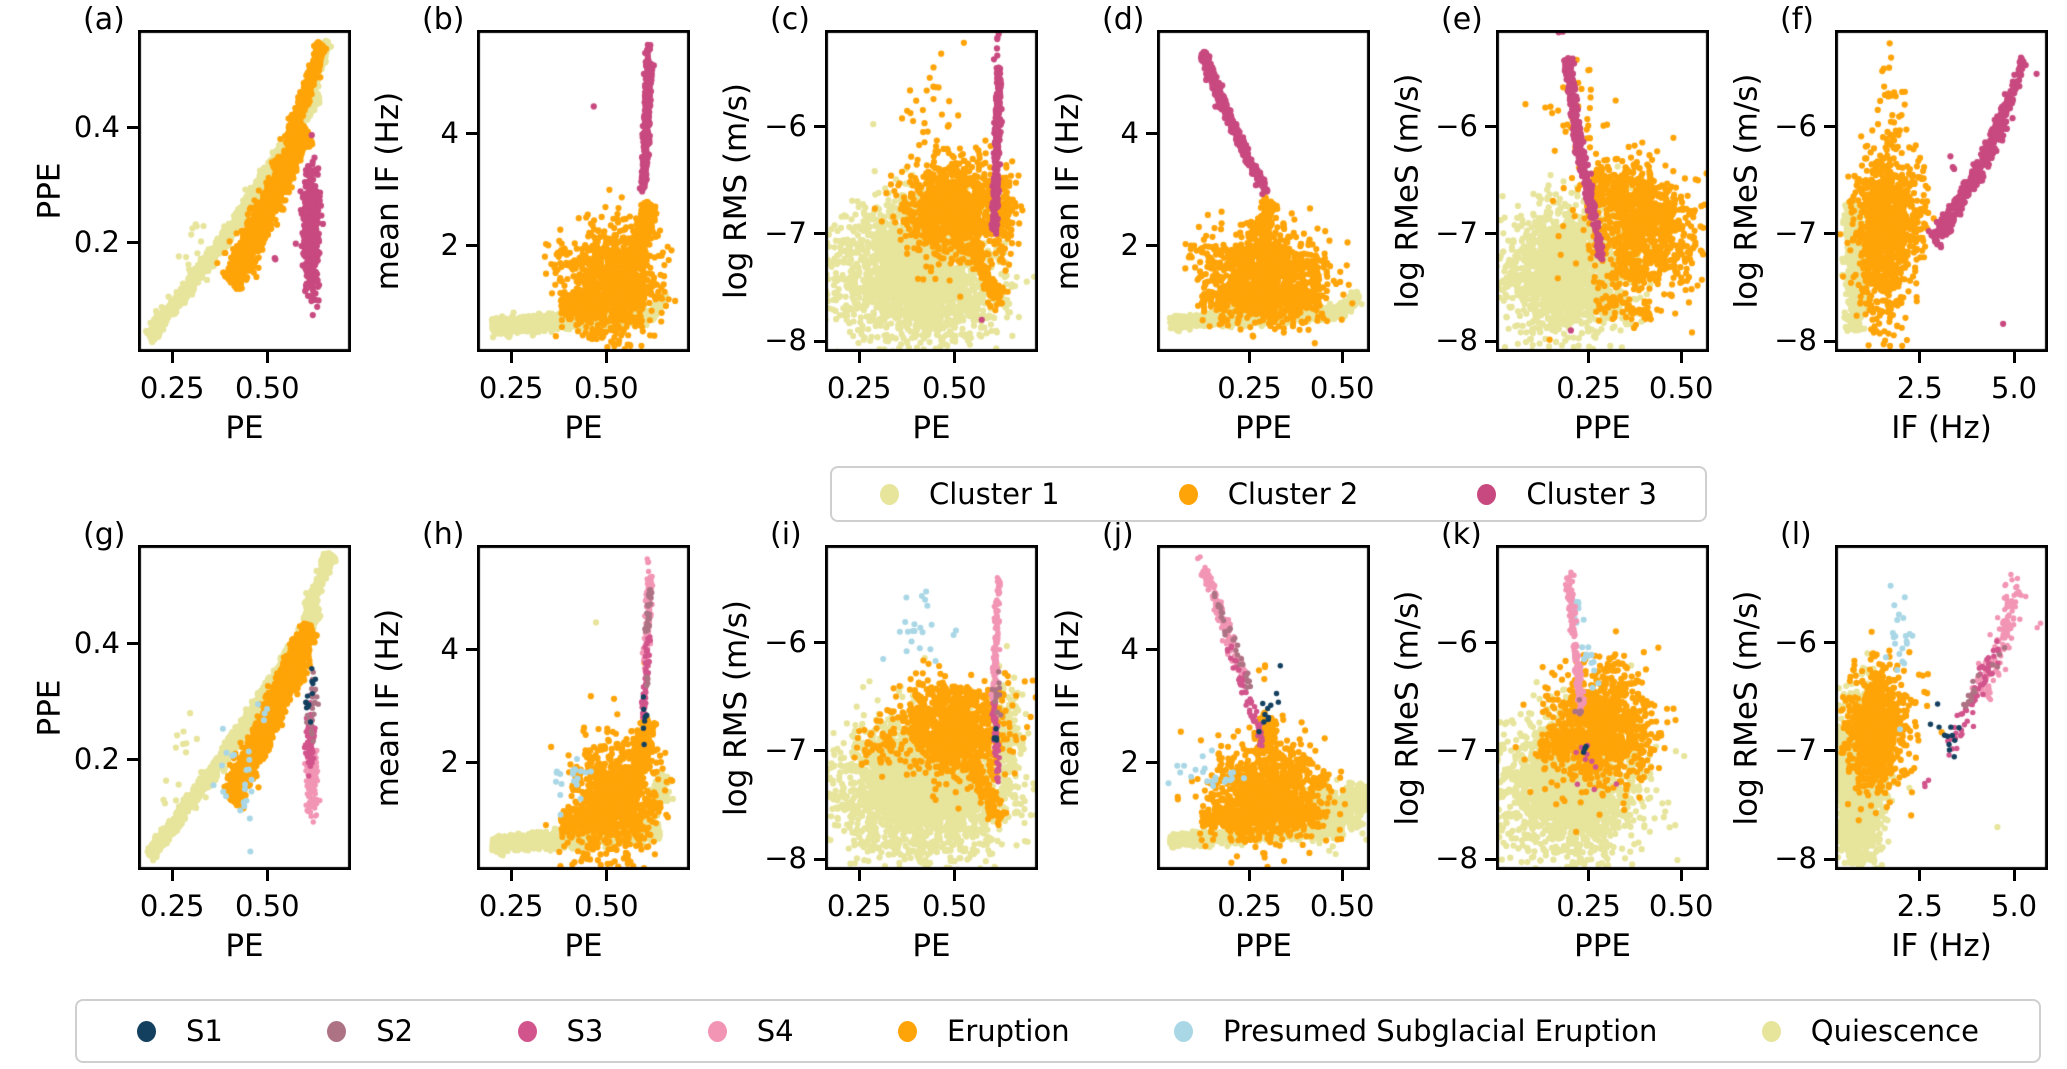 The height and width of the screenshot is (1069, 2067). Describe the element at coordinates (1941, 707) in the screenshot. I see `scatter-canvas-l` at that location.